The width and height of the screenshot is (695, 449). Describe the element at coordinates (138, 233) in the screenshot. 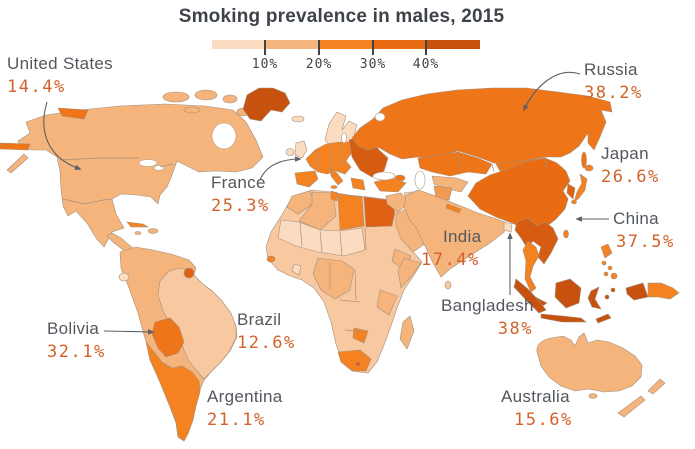

I see `region-jamaica` at that location.